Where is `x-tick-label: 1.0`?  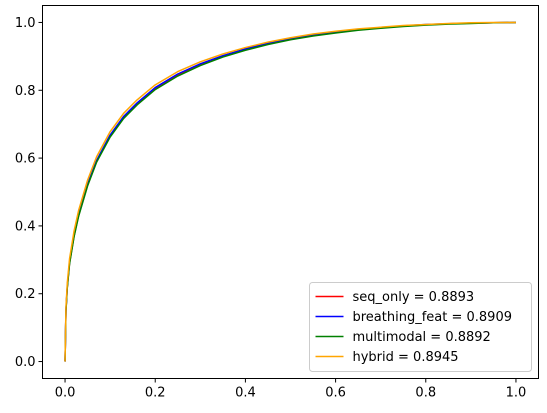 x-tick-label: 1.0 is located at coordinates (516, 393).